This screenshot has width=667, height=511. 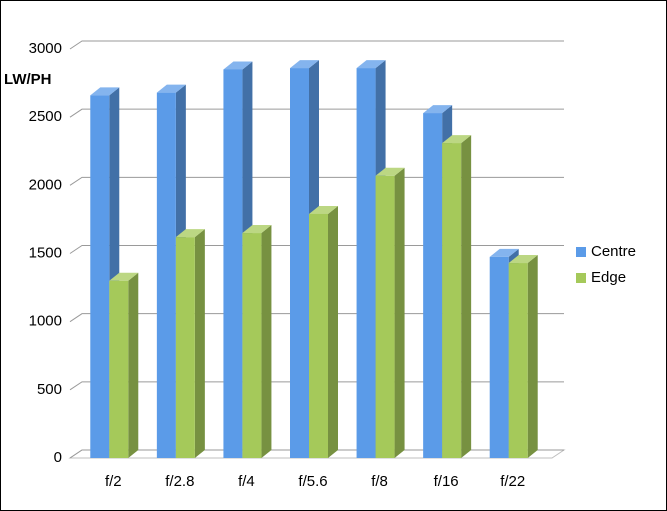 I want to click on y-tick-label: 2500, so click(x=45, y=116).